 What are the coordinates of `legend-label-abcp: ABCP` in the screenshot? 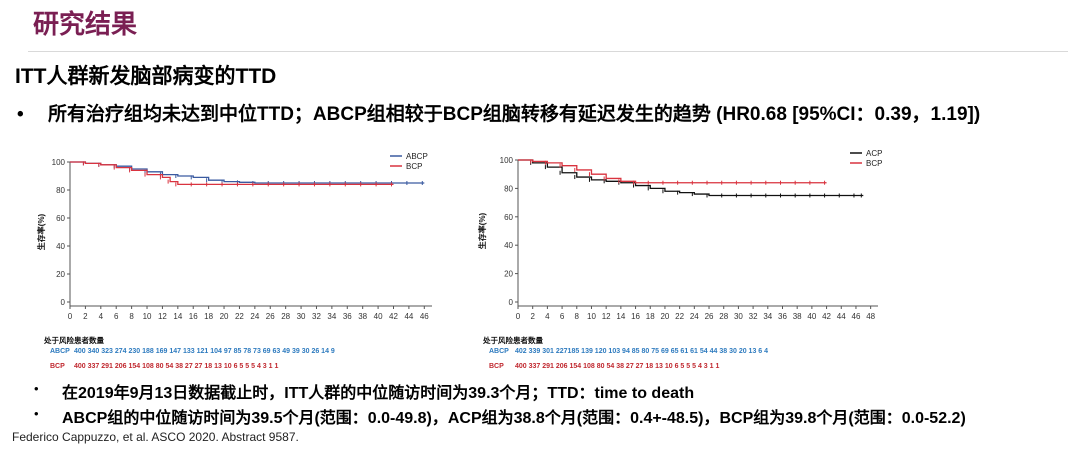 It's located at (417, 156).